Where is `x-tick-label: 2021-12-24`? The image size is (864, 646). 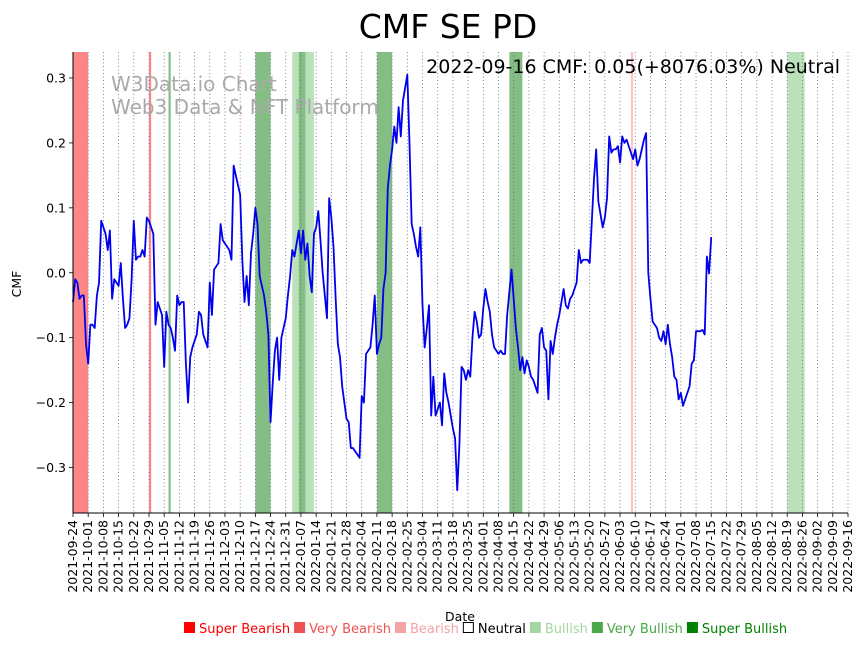 x-tick-label: 2021-12-24 is located at coordinates (270, 556).